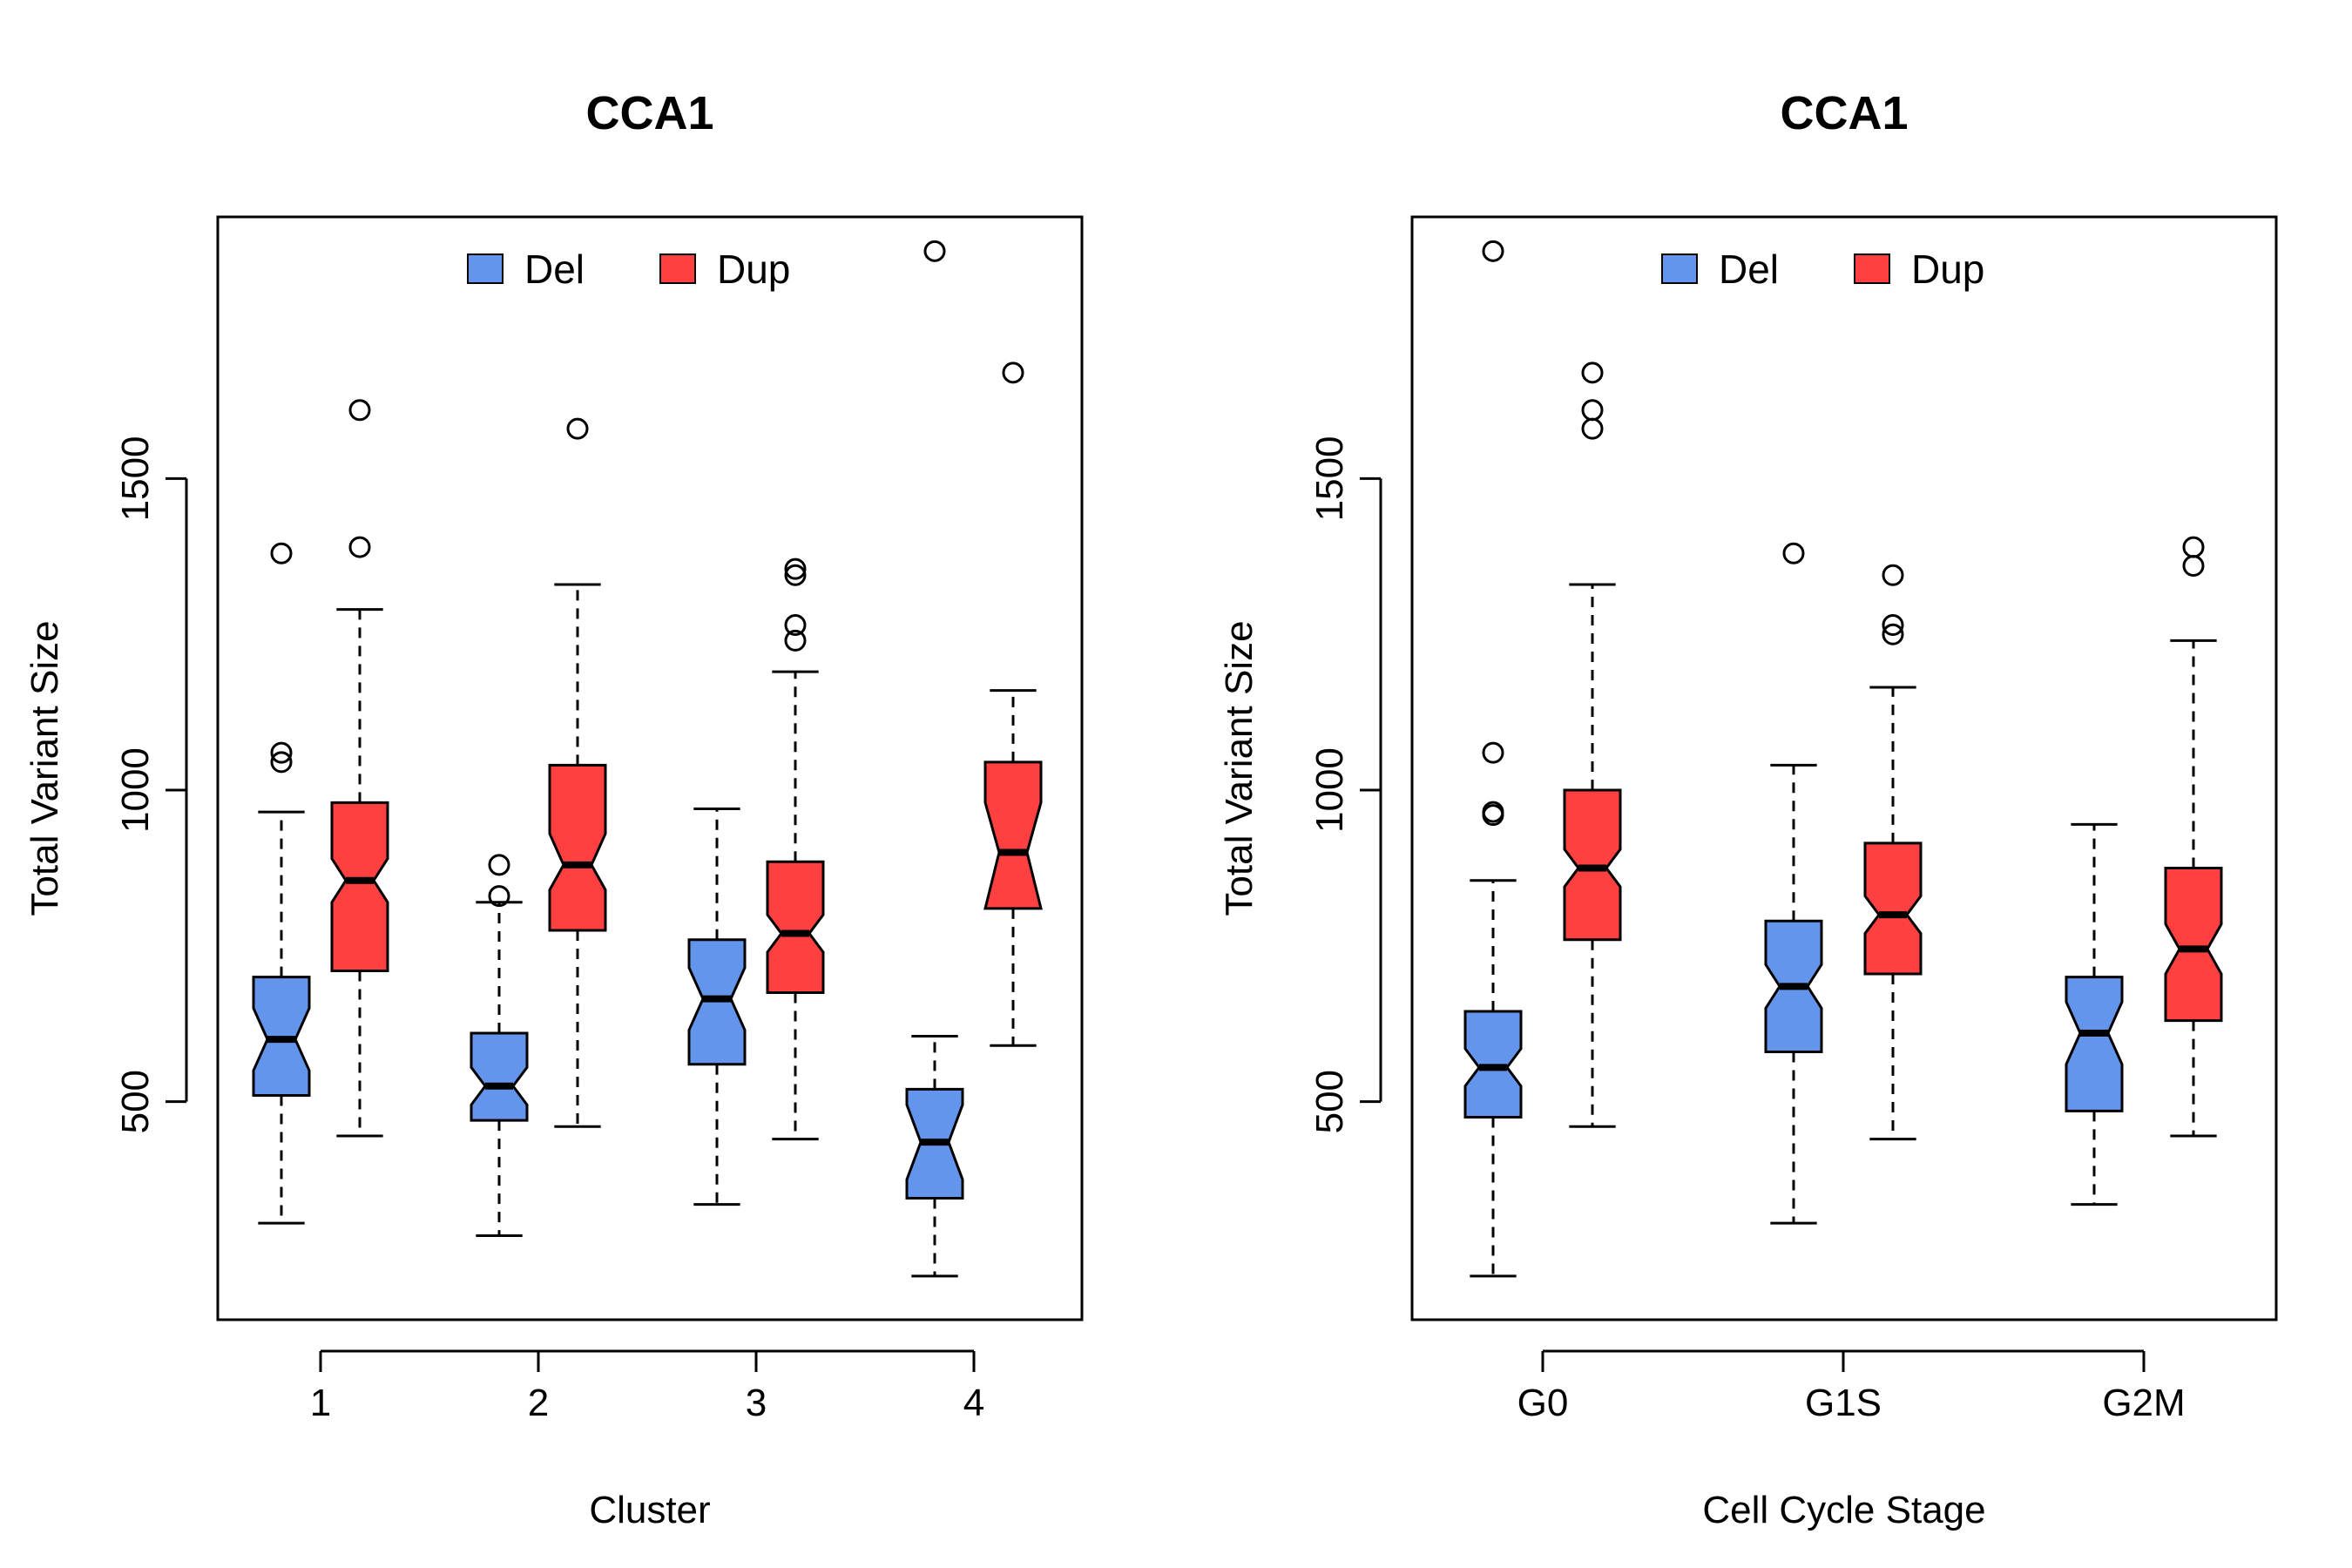 Image resolution: width=2352 pixels, height=1568 pixels. What do you see at coordinates (1852, 1440) in the screenshot?
I see `x-axis: G0 G1S G2M Cell Cycle Stage` at bounding box center [1852, 1440].